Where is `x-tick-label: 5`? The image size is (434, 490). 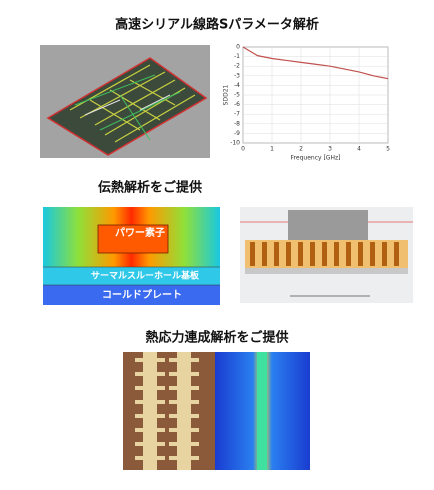 x-tick-label: 5 is located at coordinates (388, 149).